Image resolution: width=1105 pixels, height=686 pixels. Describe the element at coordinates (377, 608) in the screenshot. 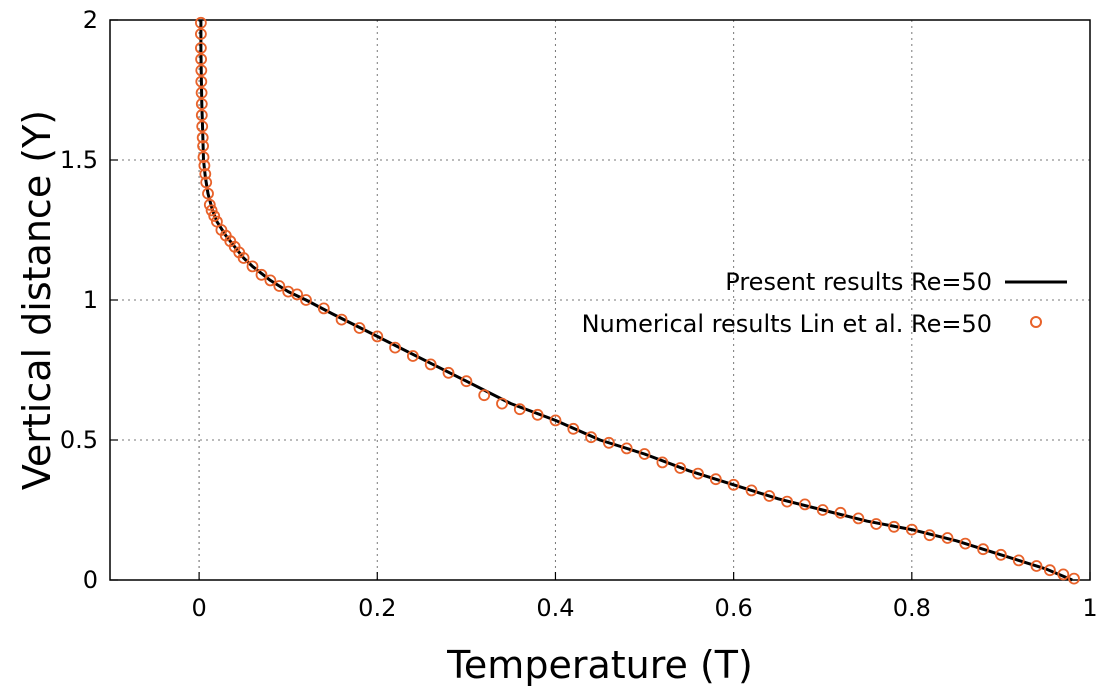

I see `x-tick-label: 0.2` at that location.